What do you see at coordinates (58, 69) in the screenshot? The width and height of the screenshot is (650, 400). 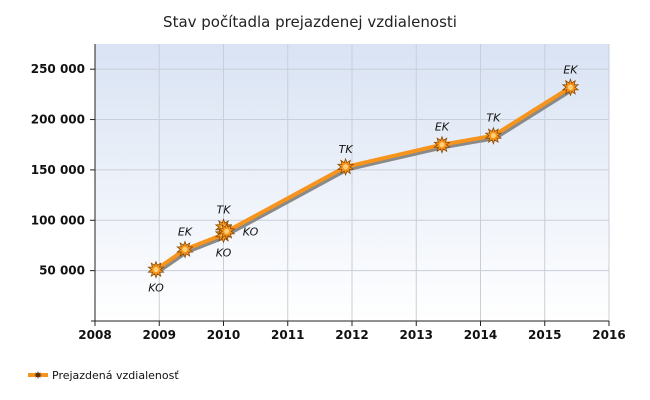 I see `y-tick-label: 250 000` at bounding box center [58, 69].